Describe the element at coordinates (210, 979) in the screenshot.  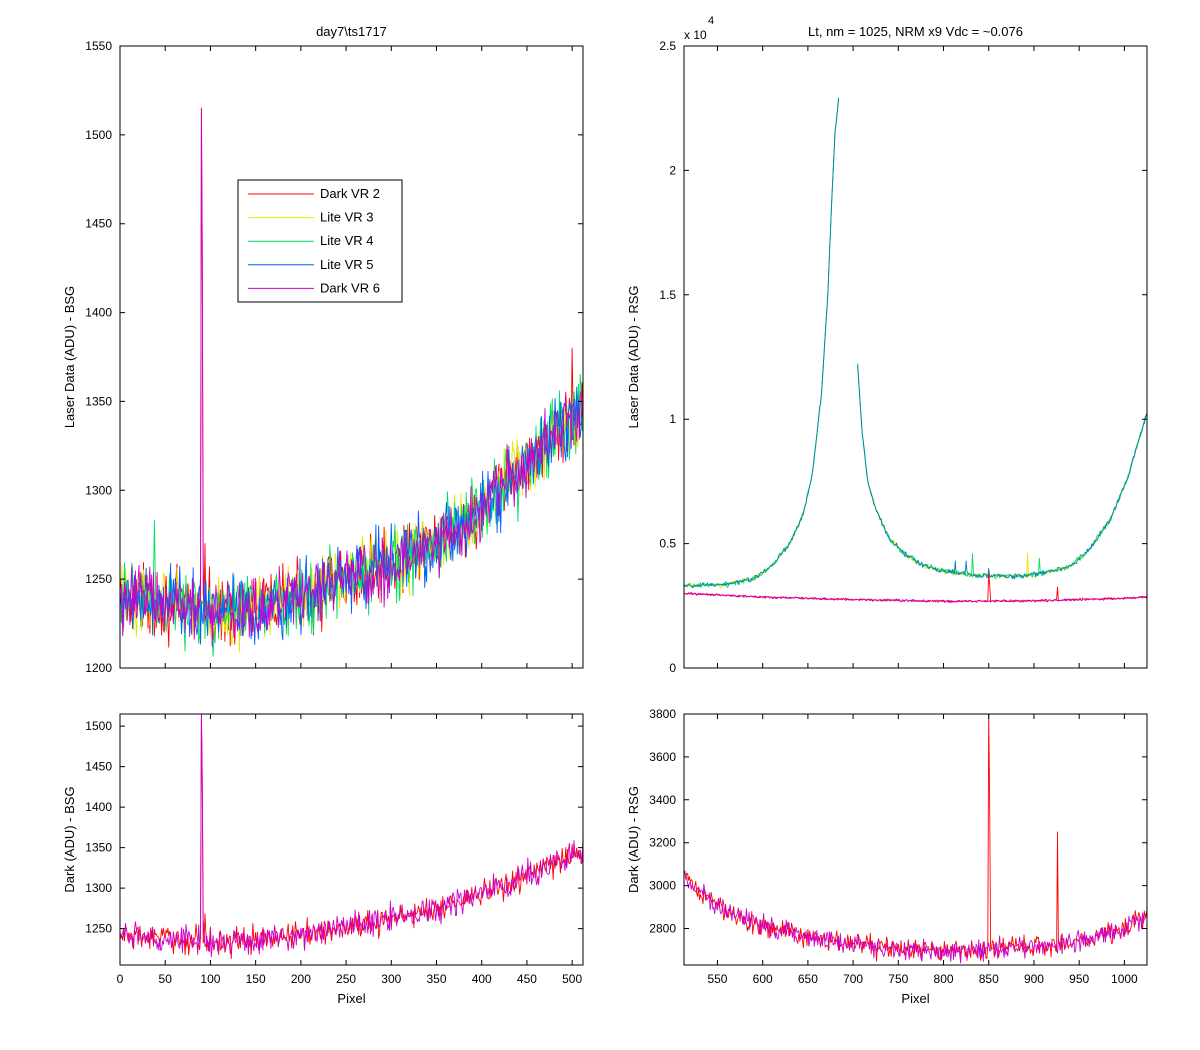
I see `x-tick-label: 100` at that location.